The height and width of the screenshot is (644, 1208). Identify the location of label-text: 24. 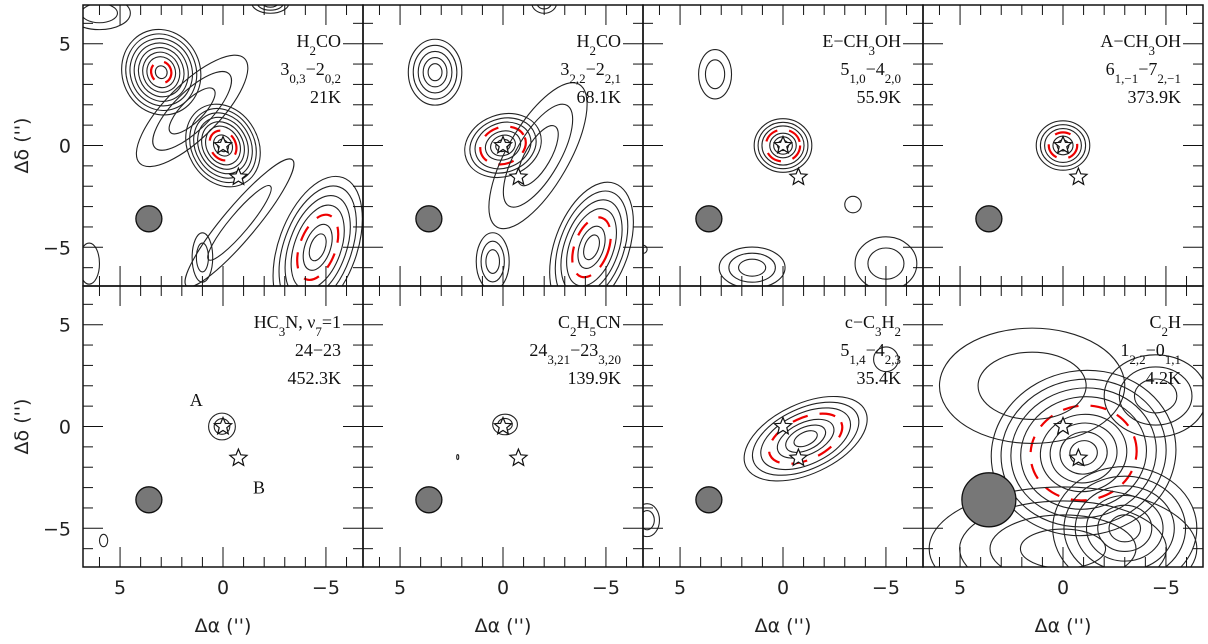
(538, 350).